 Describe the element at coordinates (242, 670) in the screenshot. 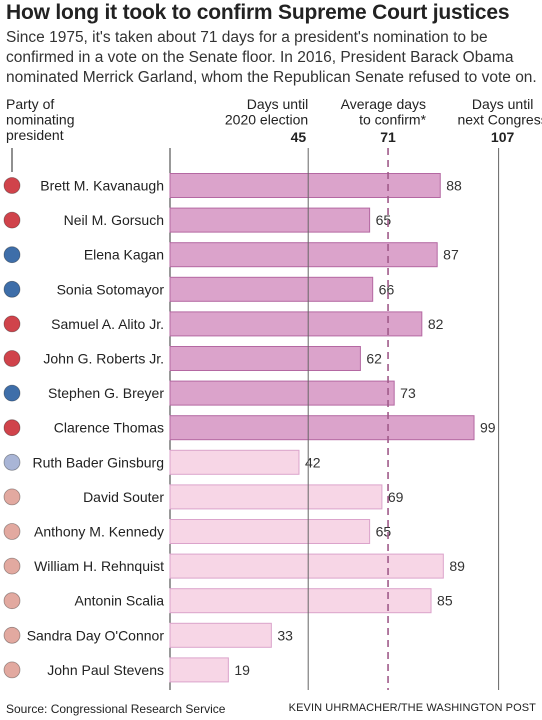

I see `bar-value-label: 19` at that location.